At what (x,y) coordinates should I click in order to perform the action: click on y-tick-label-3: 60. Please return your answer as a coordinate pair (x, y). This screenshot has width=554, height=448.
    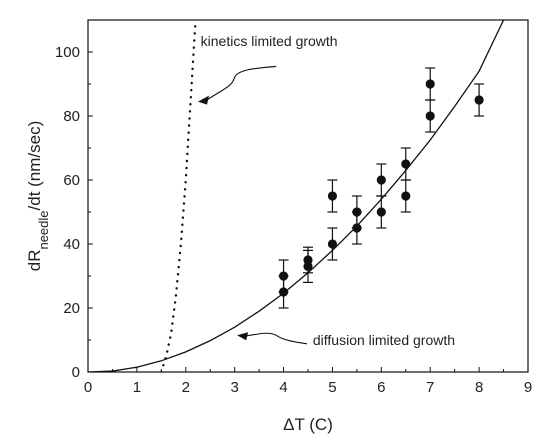
    Looking at the image, I should click on (71, 180).